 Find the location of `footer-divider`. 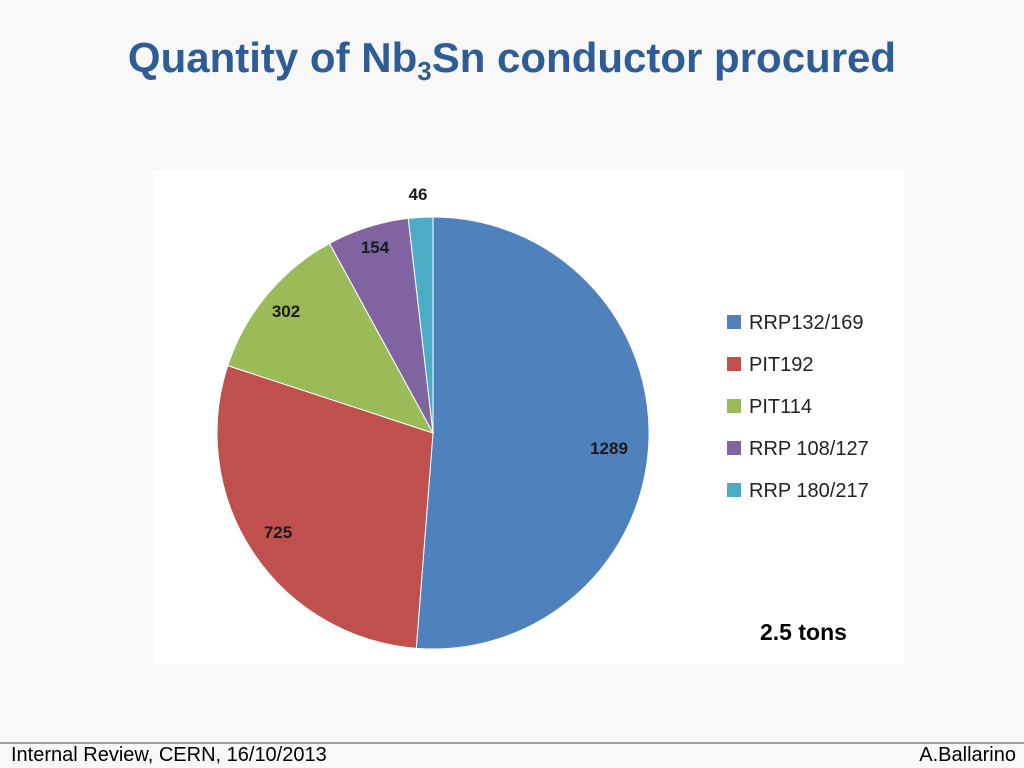

footer-divider is located at coordinates (512, 743).